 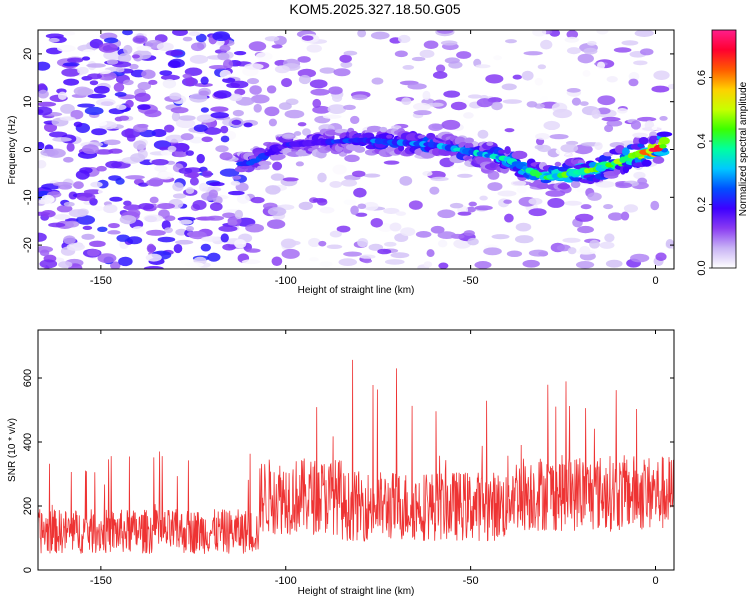 I want to click on y-tick-label: 600, so click(x=28, y=378).